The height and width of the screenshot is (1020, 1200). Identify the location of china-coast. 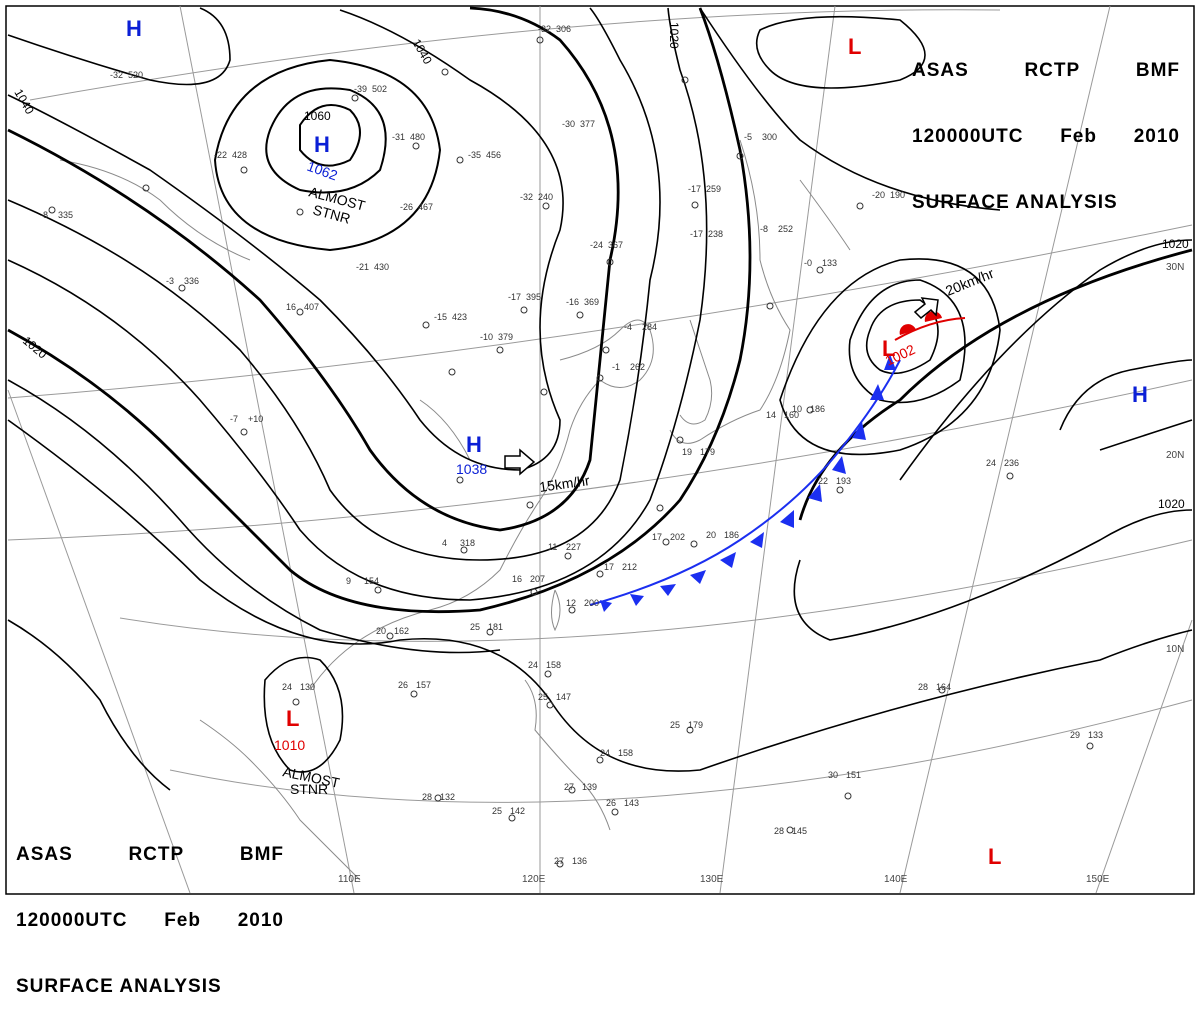
(481, 505).